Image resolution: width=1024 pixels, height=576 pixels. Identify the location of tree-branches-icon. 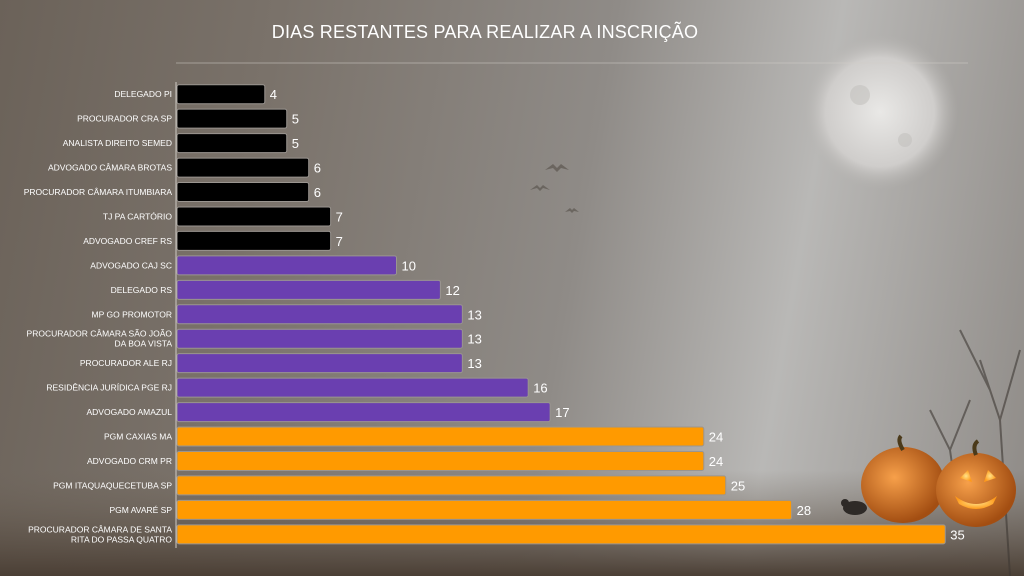
(975, 452).